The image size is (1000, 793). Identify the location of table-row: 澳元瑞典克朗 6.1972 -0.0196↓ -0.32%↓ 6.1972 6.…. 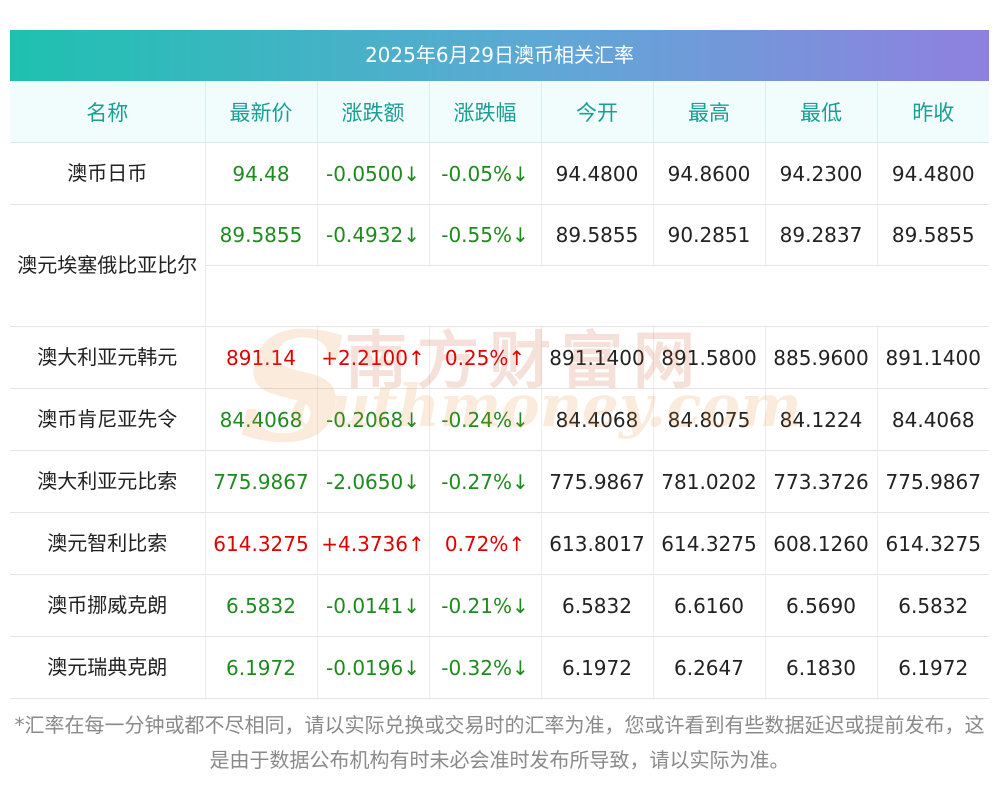
(499, 667).